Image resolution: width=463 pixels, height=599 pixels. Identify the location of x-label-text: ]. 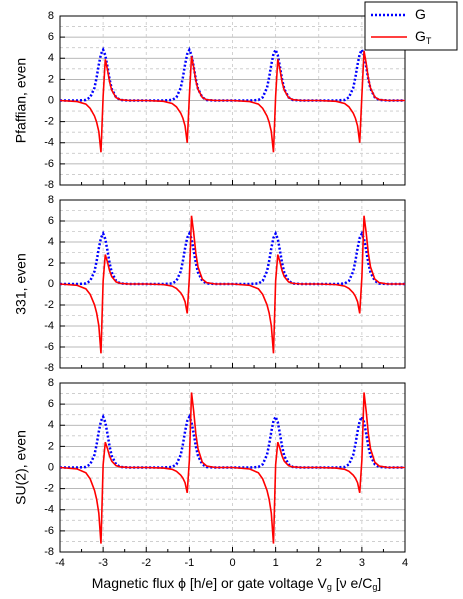
(379, 583).